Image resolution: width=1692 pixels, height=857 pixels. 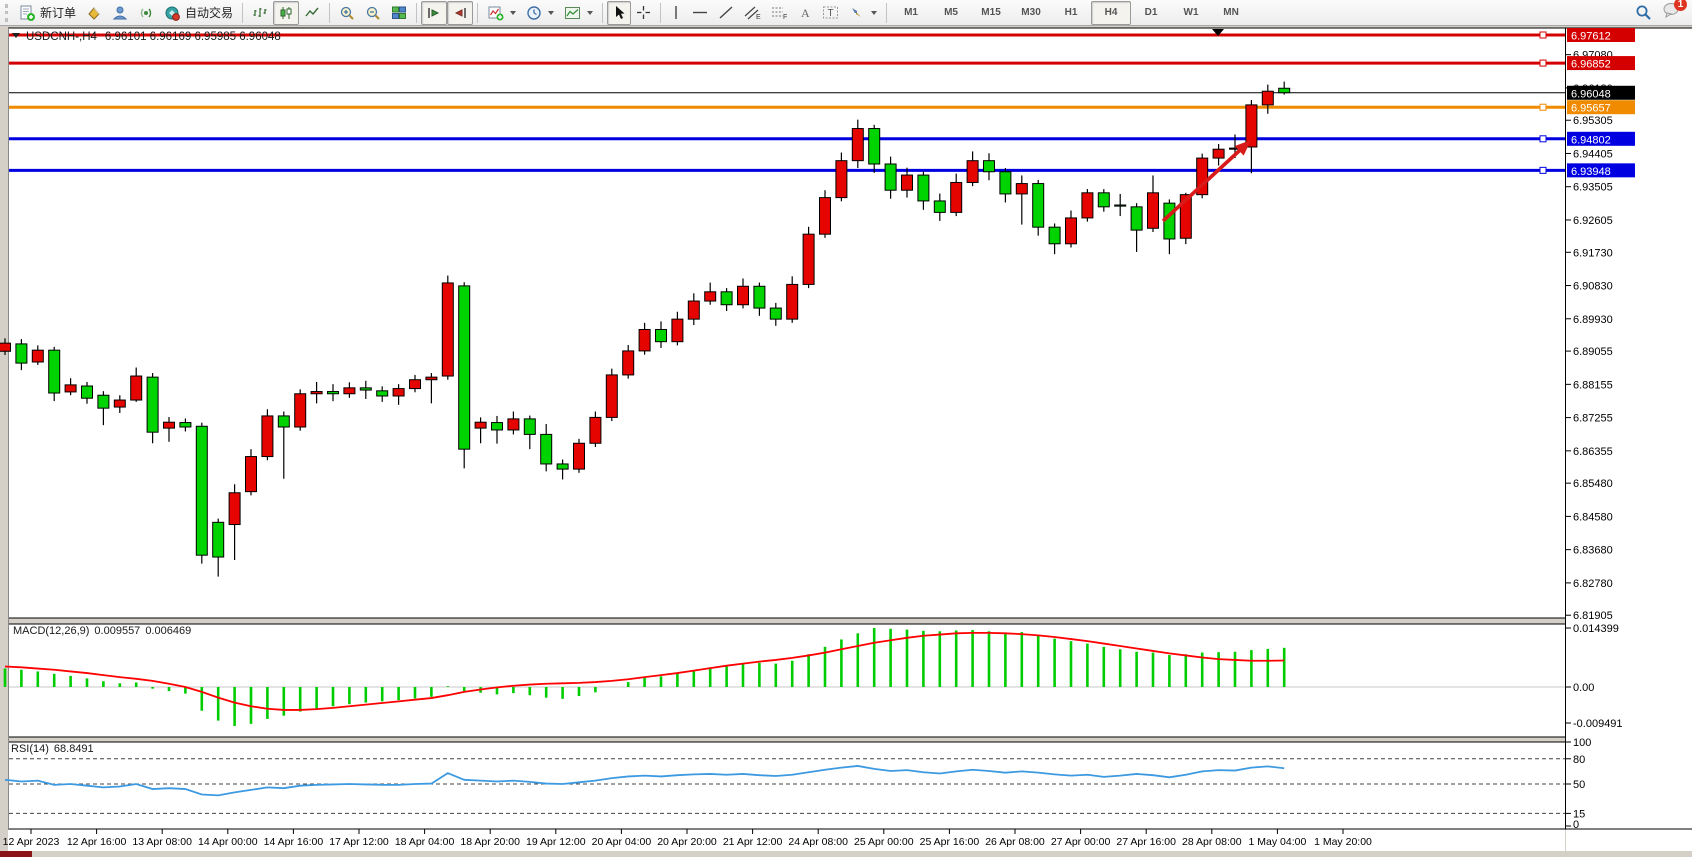 I want to click on tile-windows-button, so click(x=399, y=13).